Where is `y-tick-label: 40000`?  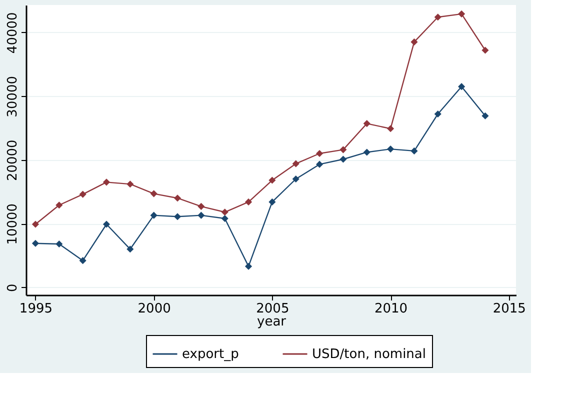 y-tick-label: 40000 is located at coordinates (13, 33).